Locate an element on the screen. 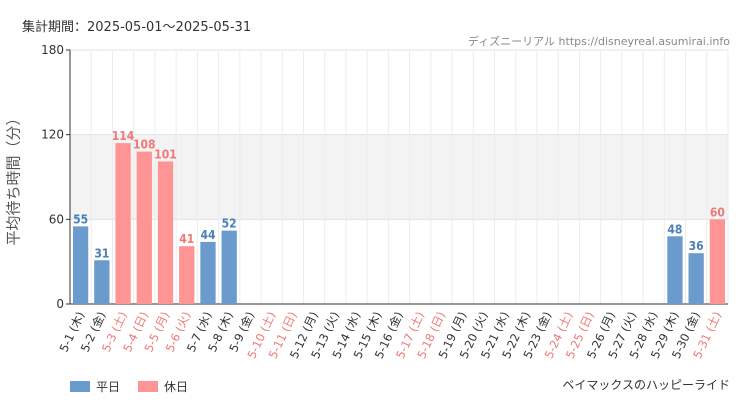 This screenshot has width=750, height=410. legend-item-weekday: 平日 is located at coordinates (95, 386).